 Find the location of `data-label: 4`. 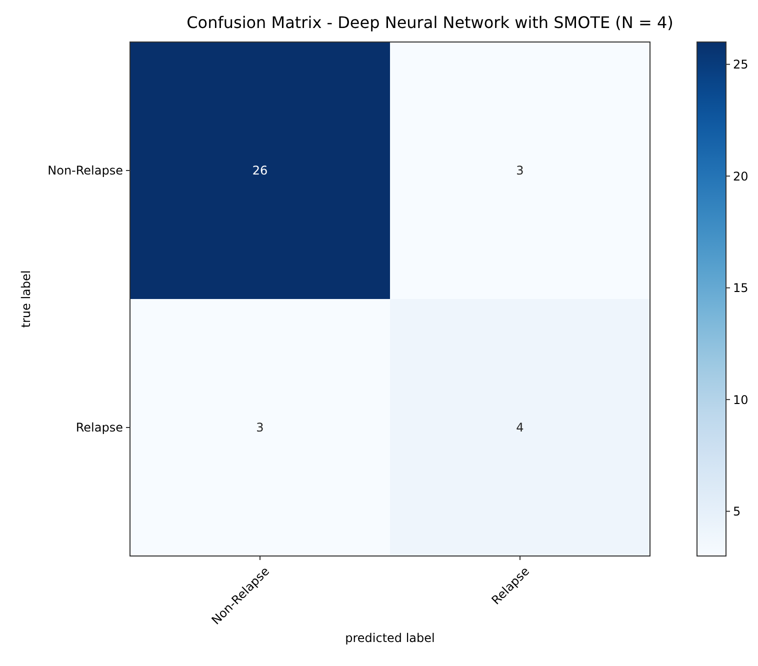

data-label: 4 is located at coordinates (520, 427).